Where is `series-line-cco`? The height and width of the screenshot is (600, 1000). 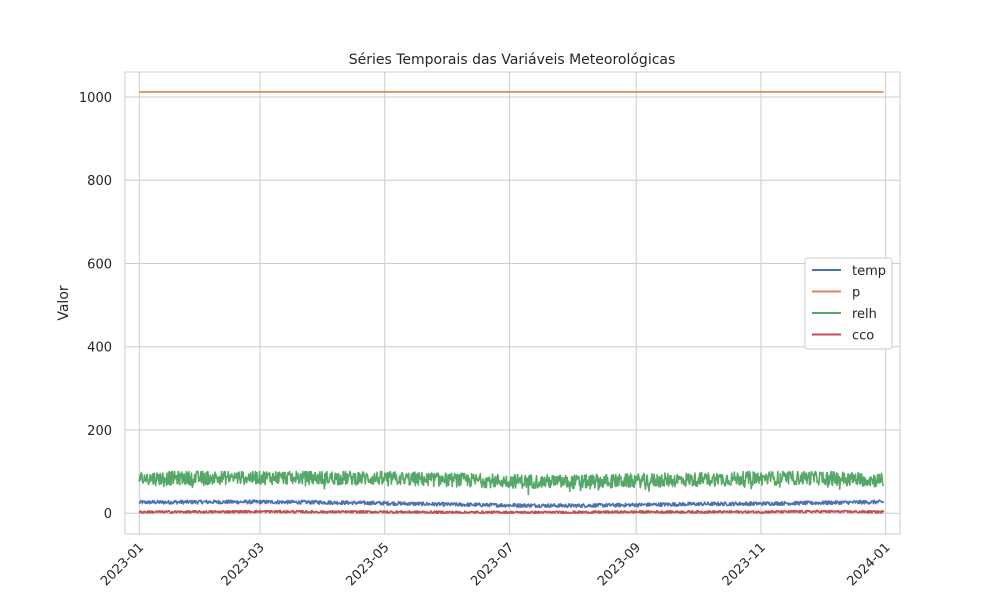 series-line-cco is located at coordinates (511, 511).